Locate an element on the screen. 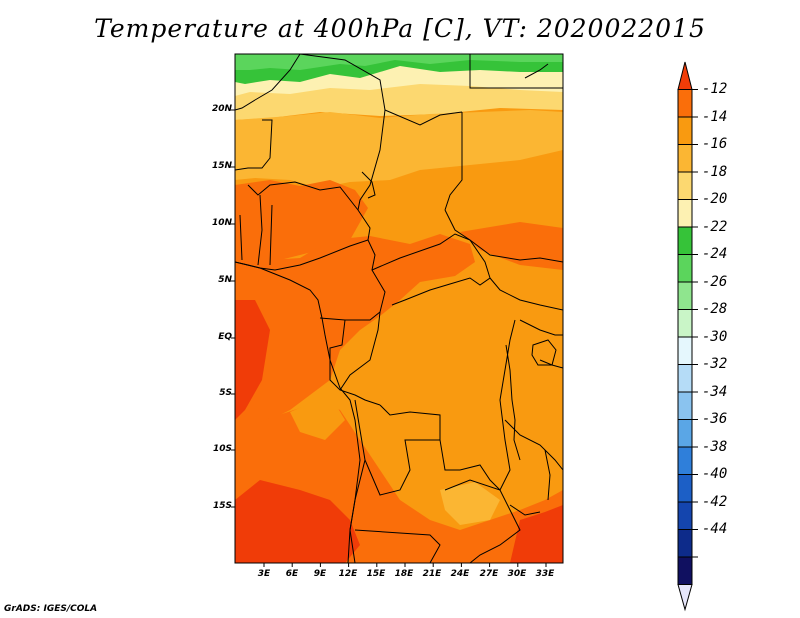  y-tick-label-5n: 5N is located at coordinates (225, 280).